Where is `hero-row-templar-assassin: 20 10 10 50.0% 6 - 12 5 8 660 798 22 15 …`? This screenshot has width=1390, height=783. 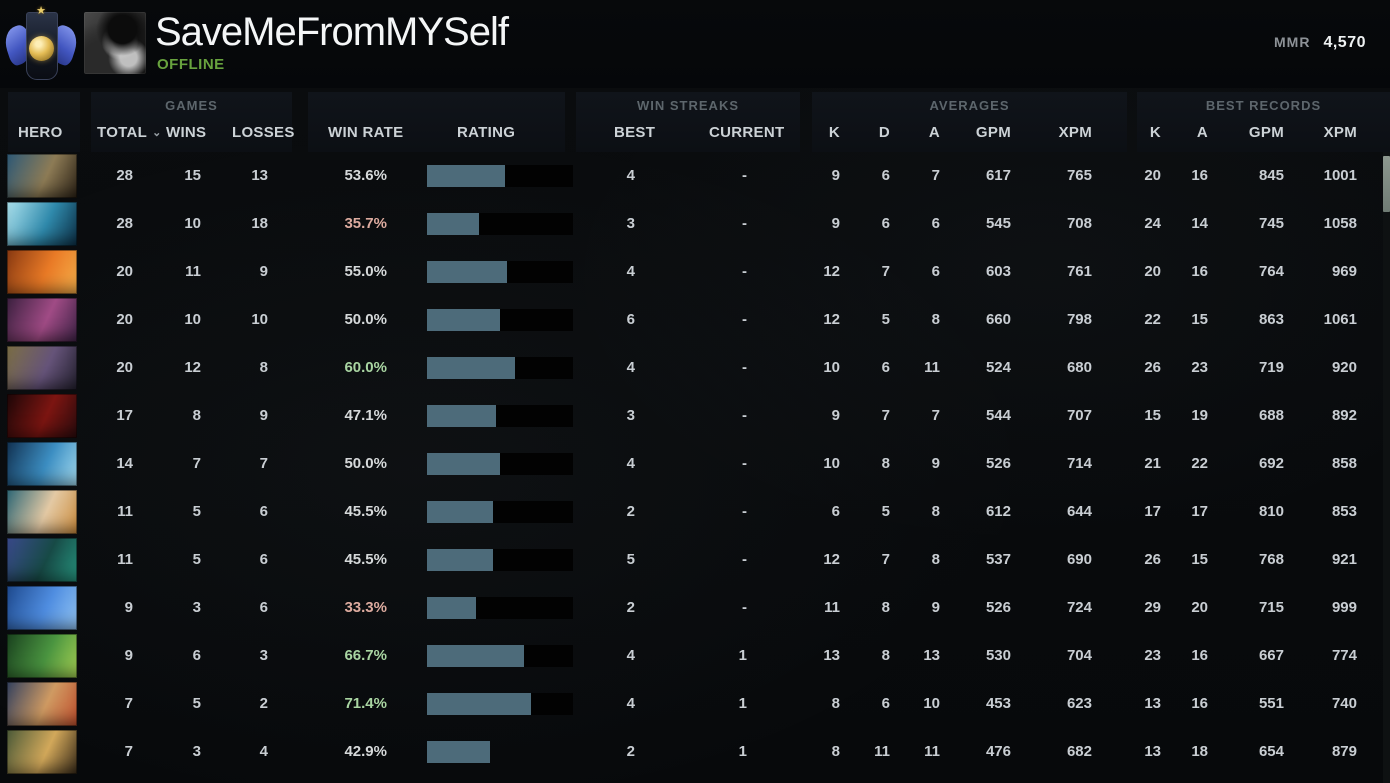 hero-row-templar-assassin: 20 10 10 50.0% 6 - 12 5 8 660 798 22 15 … is located at coordinates (695, 320).